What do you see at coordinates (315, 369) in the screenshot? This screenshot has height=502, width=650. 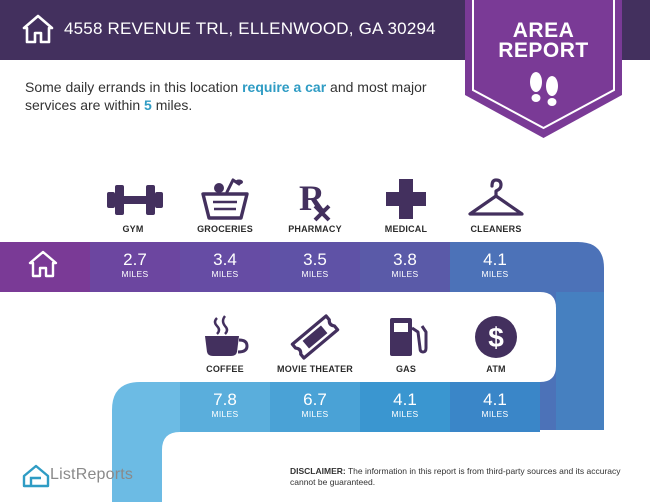 I see `service-label-movie-theater: MOVIE THEATER` at bounding box center [315, 369].